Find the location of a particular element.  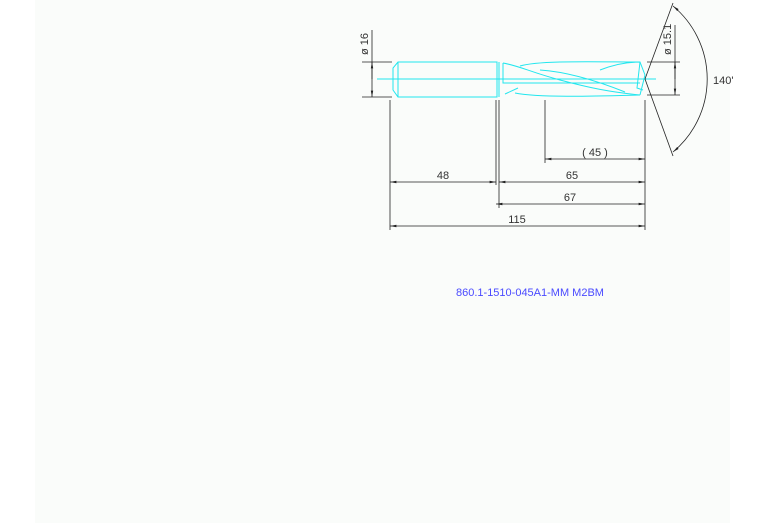

shank-length-label: 48 is located at coordinates (443, 176).